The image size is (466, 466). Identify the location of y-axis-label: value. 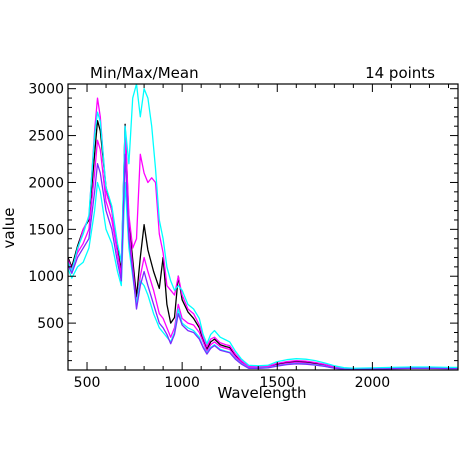
(9, 228).